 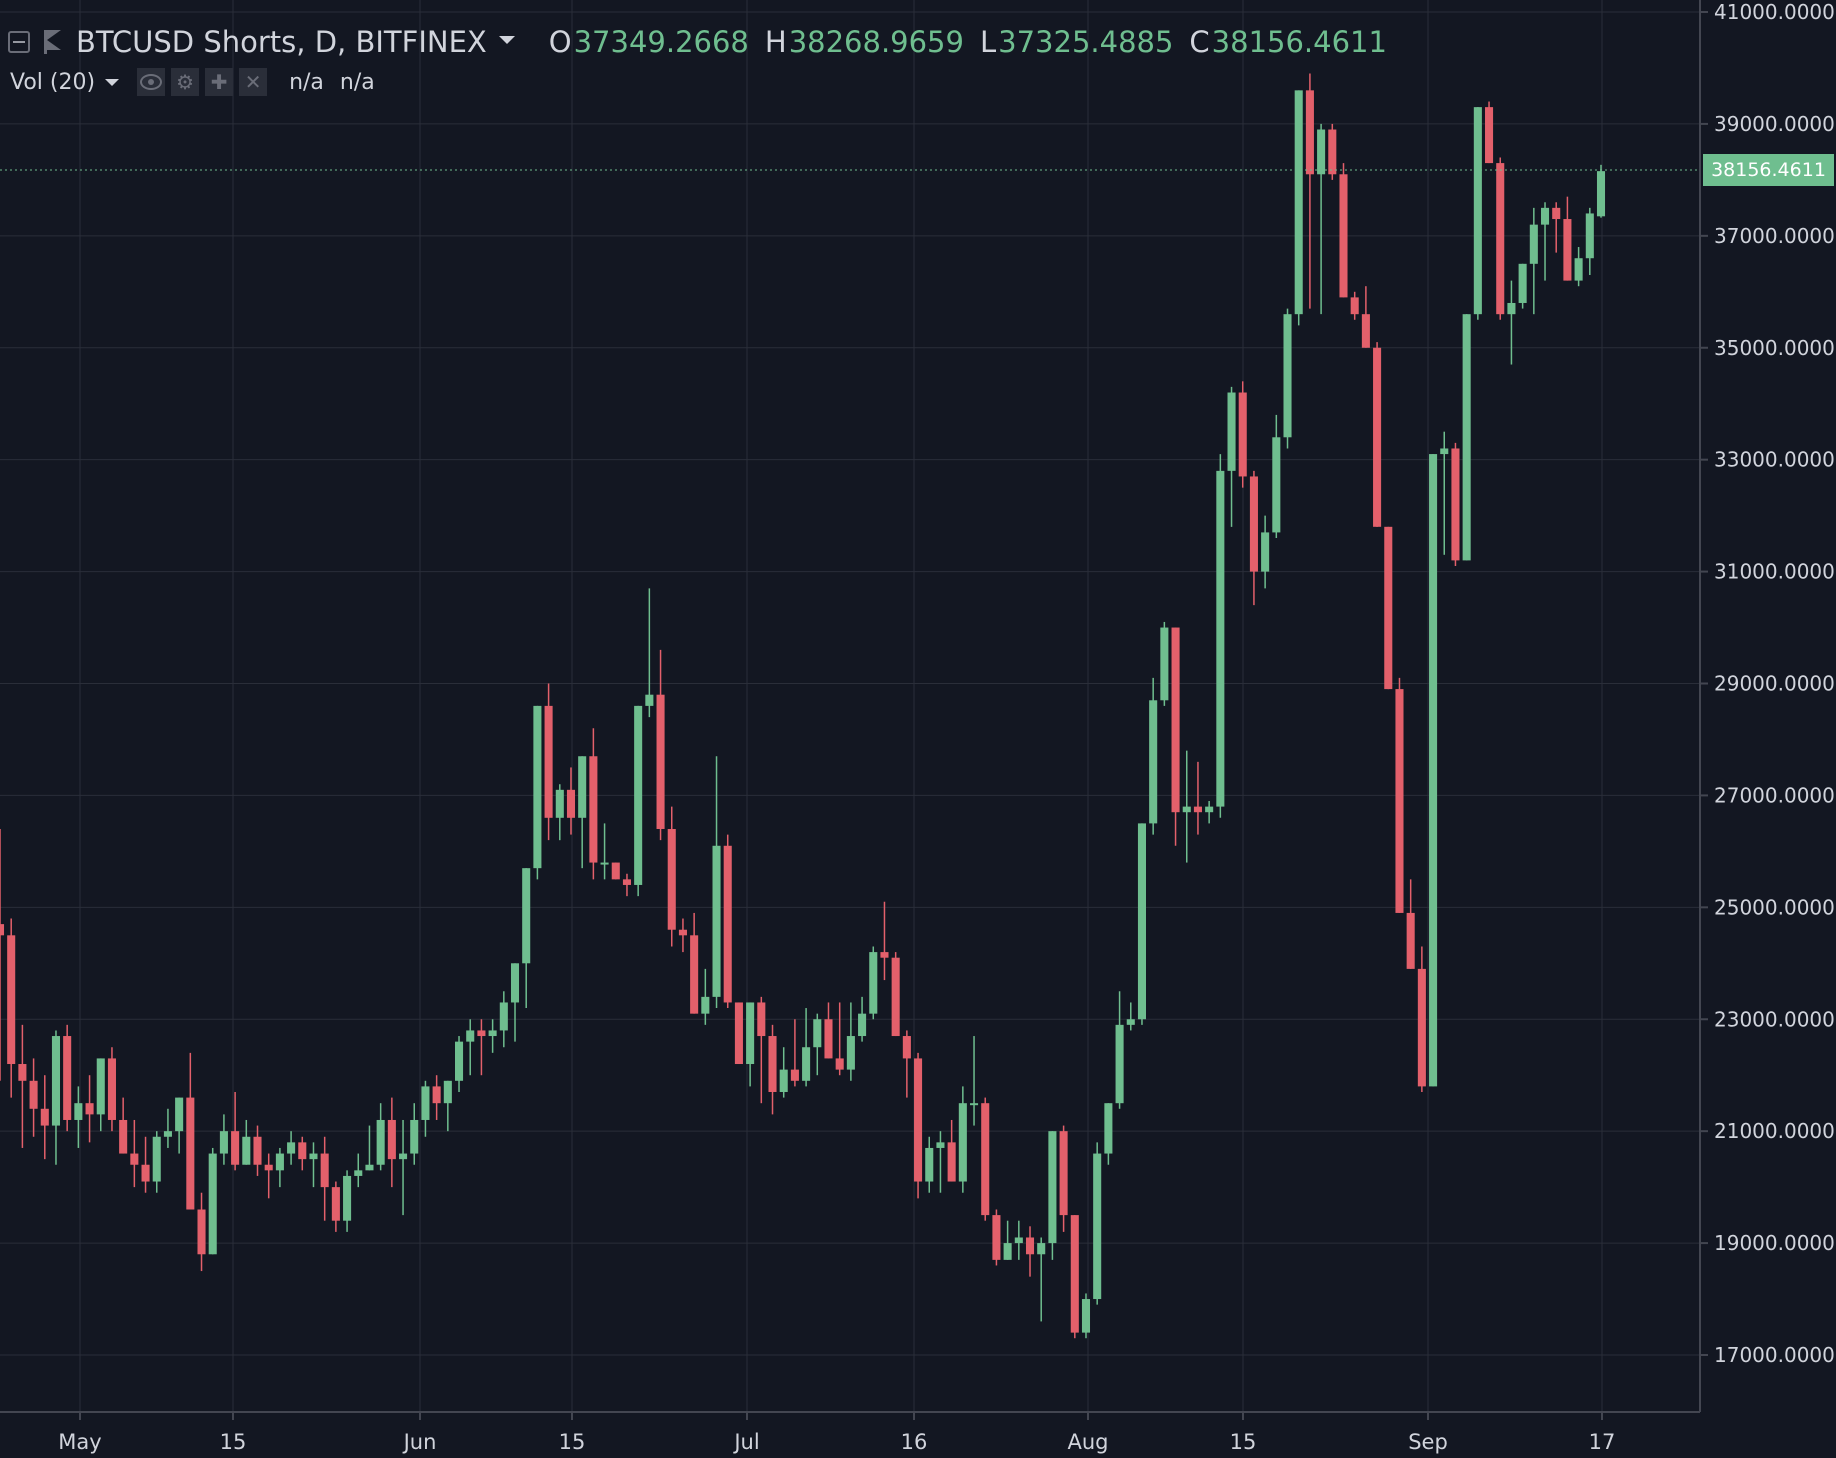 I want to click on symbol-title: BTCUSD Shorts, D, BITFINEX, so click(x=281, y=42).